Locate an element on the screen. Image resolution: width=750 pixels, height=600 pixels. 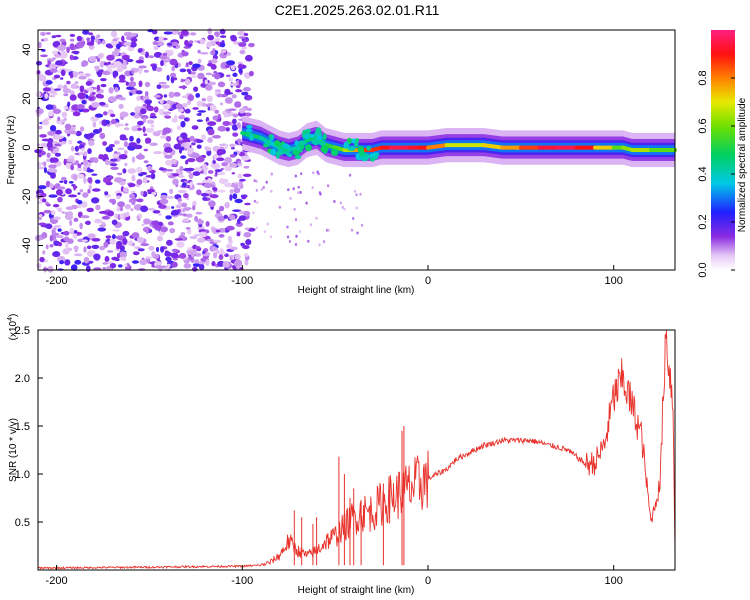
snr-y-tick-label: 1.0 is located at coordinates (22, 475).